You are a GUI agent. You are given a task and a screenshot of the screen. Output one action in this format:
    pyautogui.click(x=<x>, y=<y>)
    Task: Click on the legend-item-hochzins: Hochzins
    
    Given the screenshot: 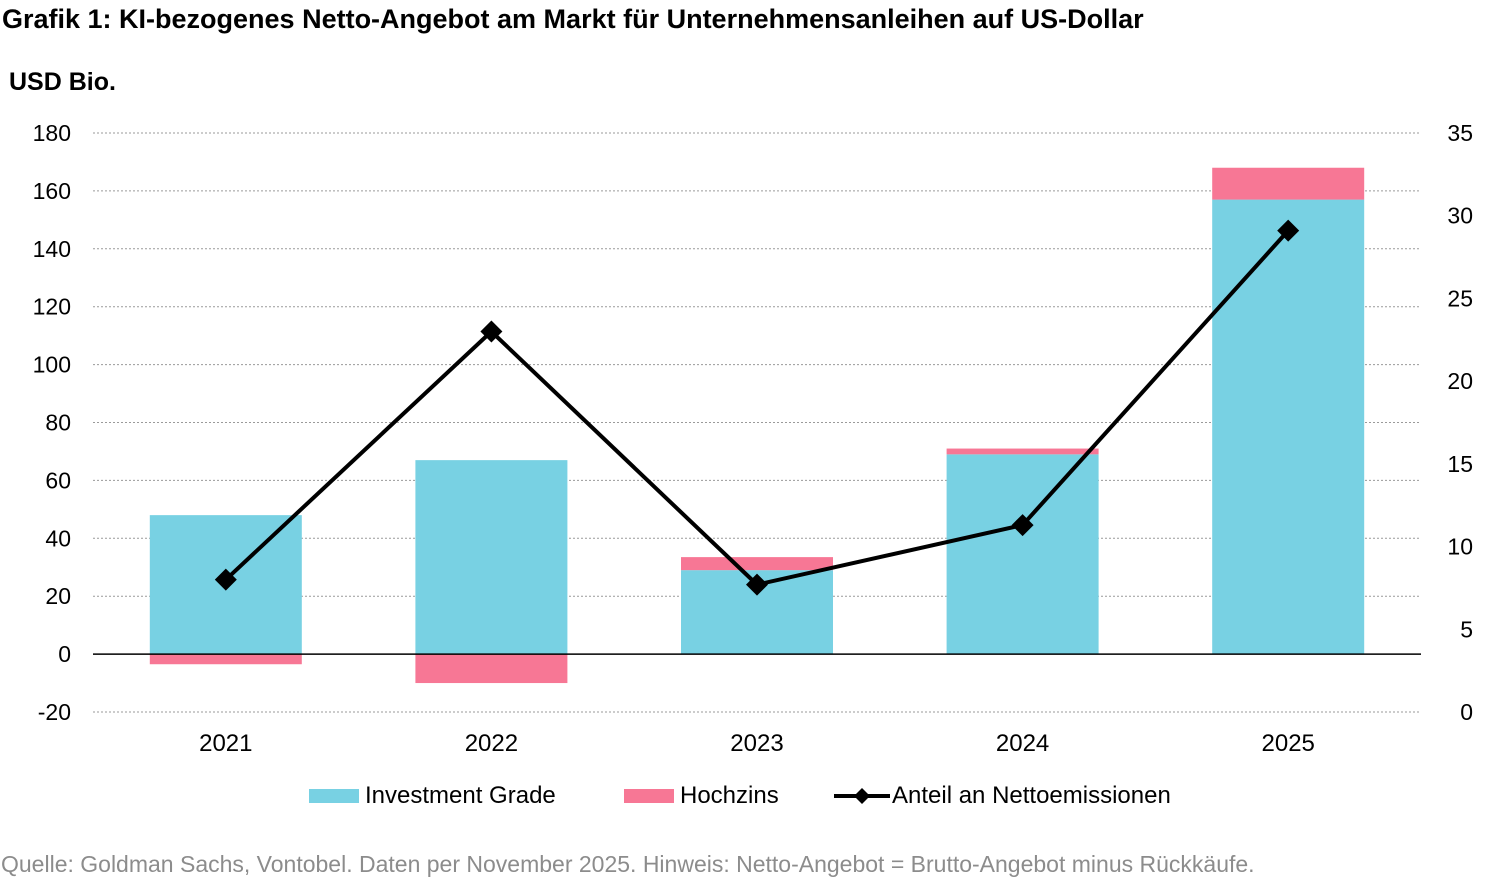 What is the action you would take?
    pyautogui.click(x=701, y=796)
    